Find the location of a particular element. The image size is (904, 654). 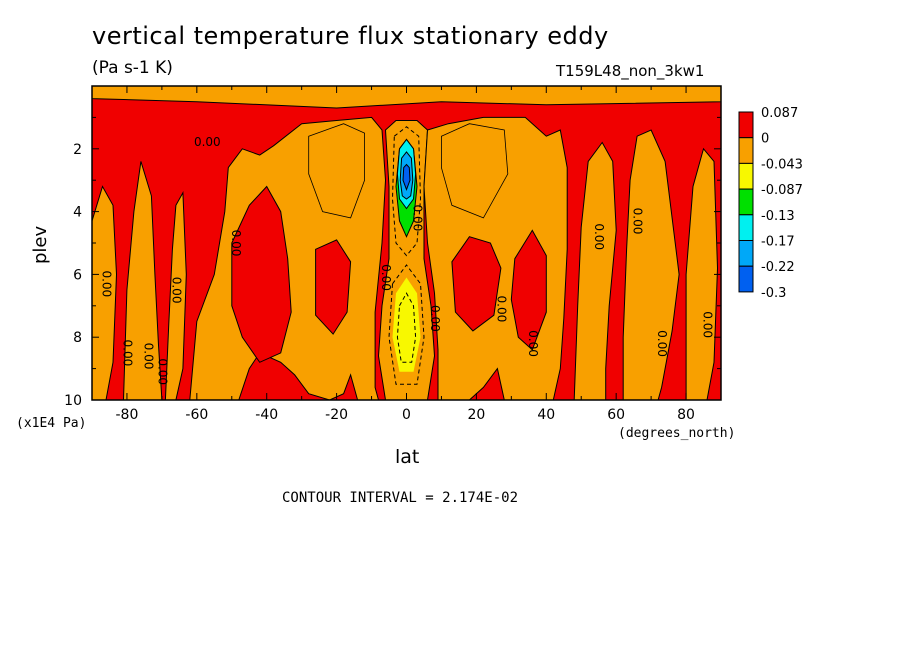

red-patch-center-left is located at coordinates (333, 287).